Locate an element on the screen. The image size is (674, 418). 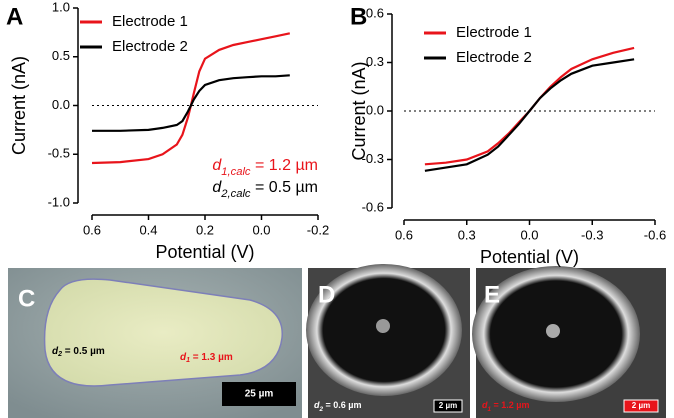
x-tick-label: -0.3 is located at coordinates (592, 234).